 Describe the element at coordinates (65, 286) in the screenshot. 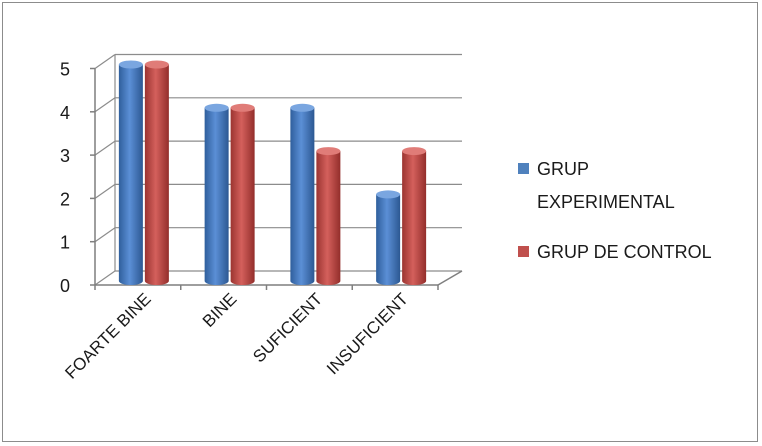

I see `y-tick-label: 0` at that location.